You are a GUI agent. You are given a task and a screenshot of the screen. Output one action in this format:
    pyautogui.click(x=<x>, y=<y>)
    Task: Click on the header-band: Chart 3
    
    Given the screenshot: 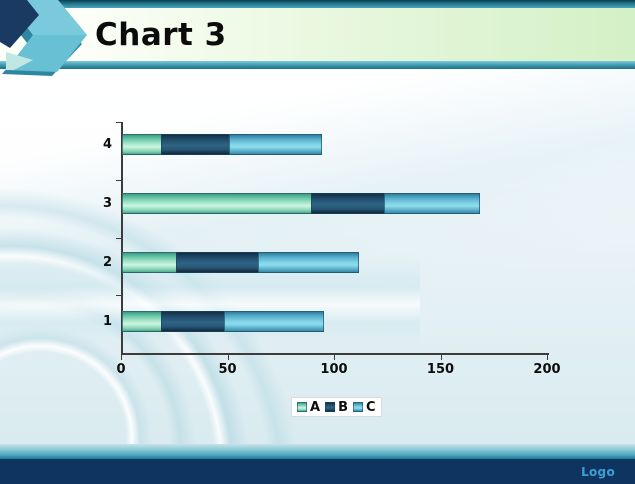 What is the action you would take?
    pyautogui.click(x=317, y=34)
    